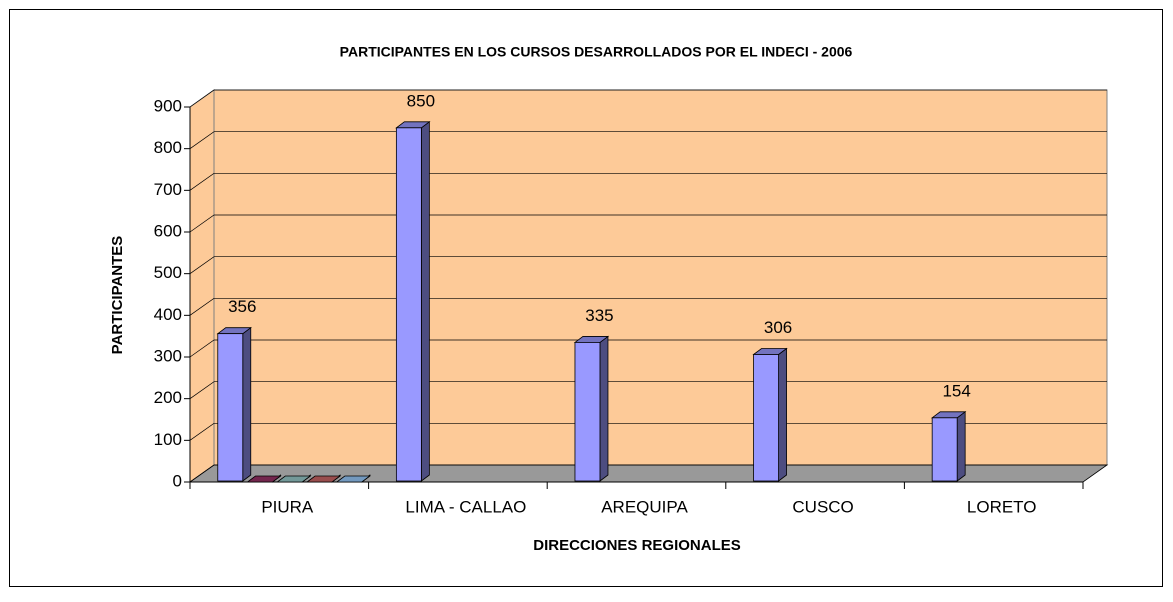 The height and width of the screenshot is (602, 1173). What do you see at coordinates (117, 295) in the screenshot?
I see `y-axis-title: PARTICIPANTES` at bounding box center [117, 295].